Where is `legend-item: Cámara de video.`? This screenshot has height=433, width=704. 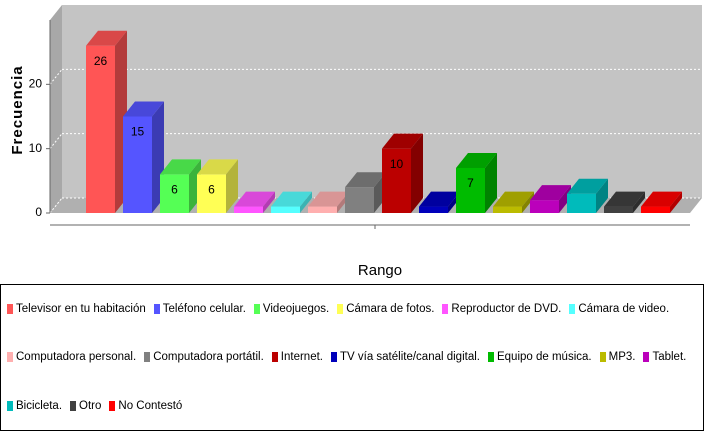 legend-item: Cámara de video. is located at coordinates (619, 309).